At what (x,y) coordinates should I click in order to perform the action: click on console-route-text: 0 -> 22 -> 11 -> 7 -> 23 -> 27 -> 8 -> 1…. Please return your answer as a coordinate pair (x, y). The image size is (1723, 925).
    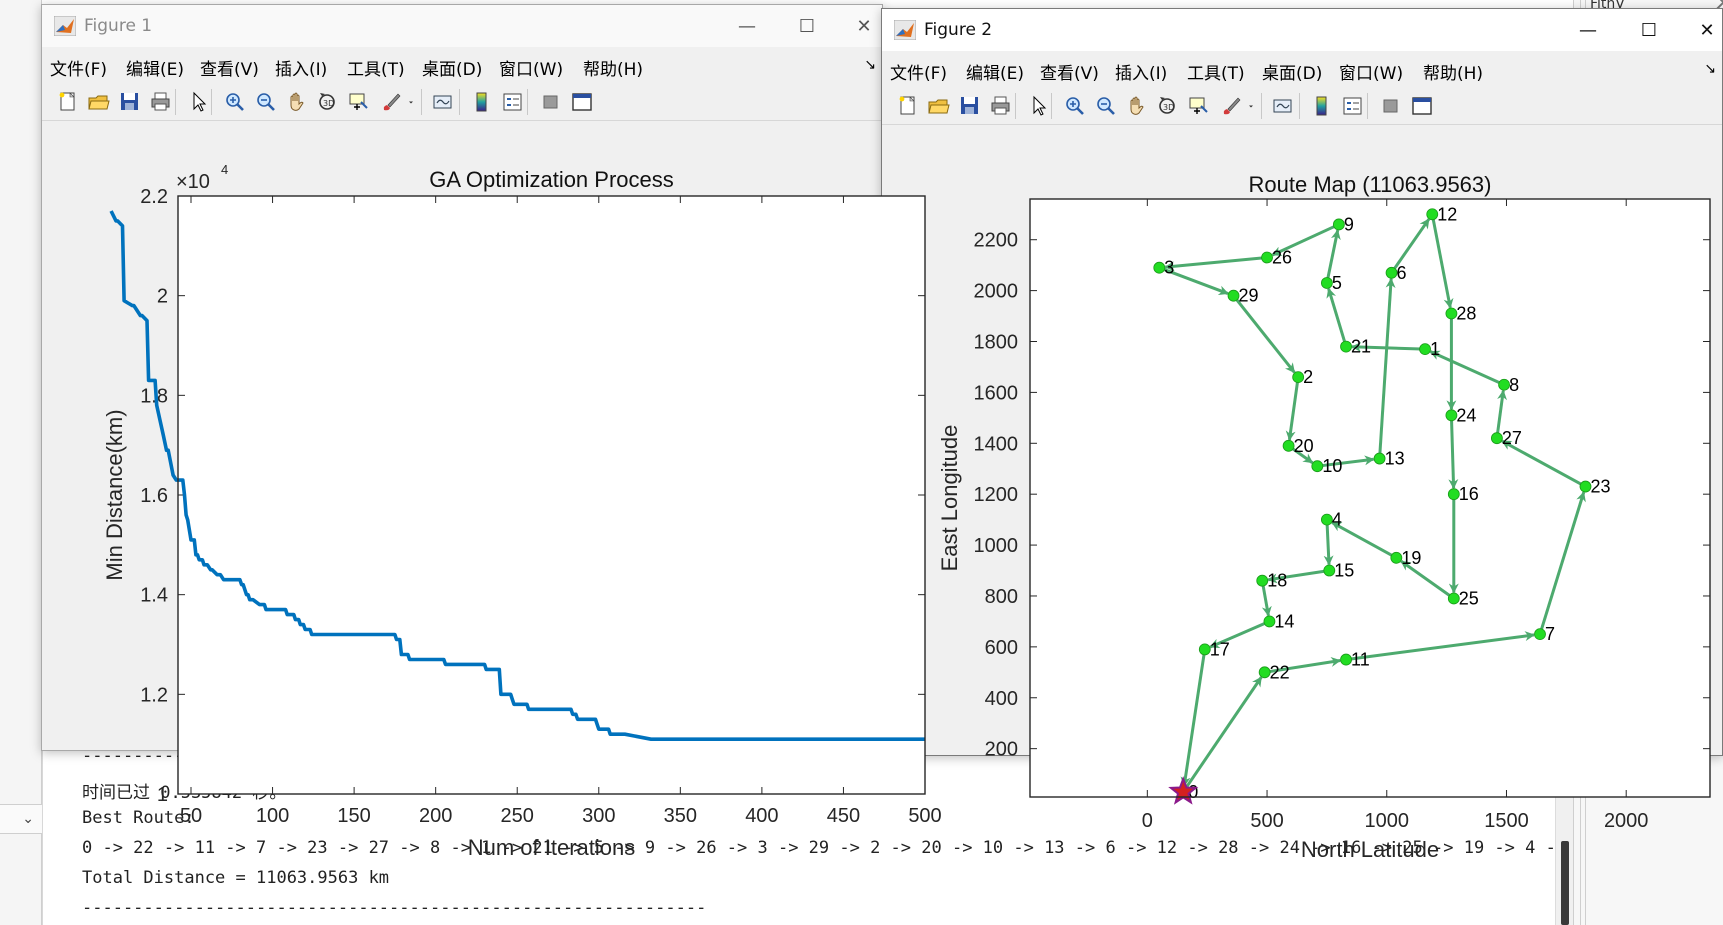
    Looking at the image, I should click on (834, 848).